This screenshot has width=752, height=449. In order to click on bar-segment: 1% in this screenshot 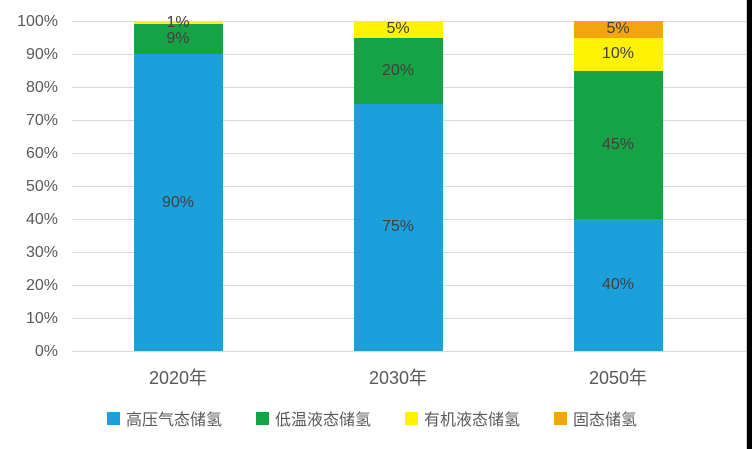, I will do `click(178, 22)`.